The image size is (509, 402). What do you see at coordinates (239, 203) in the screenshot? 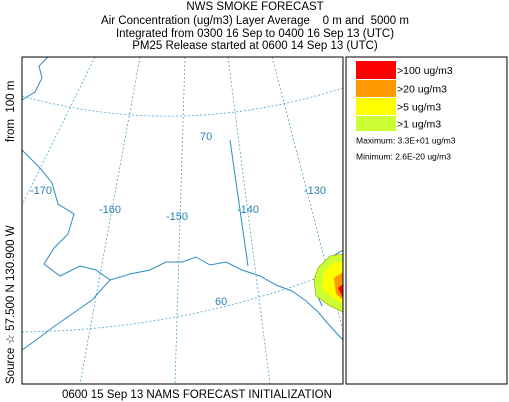
I see `border` at bounding box center [239, 203].